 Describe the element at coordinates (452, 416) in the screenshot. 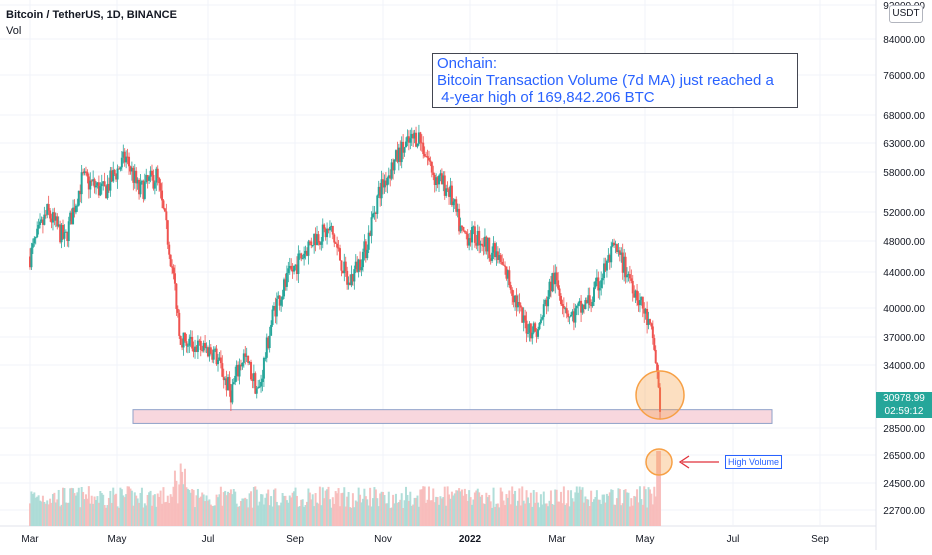

I see `support-zone-rect` at that location.